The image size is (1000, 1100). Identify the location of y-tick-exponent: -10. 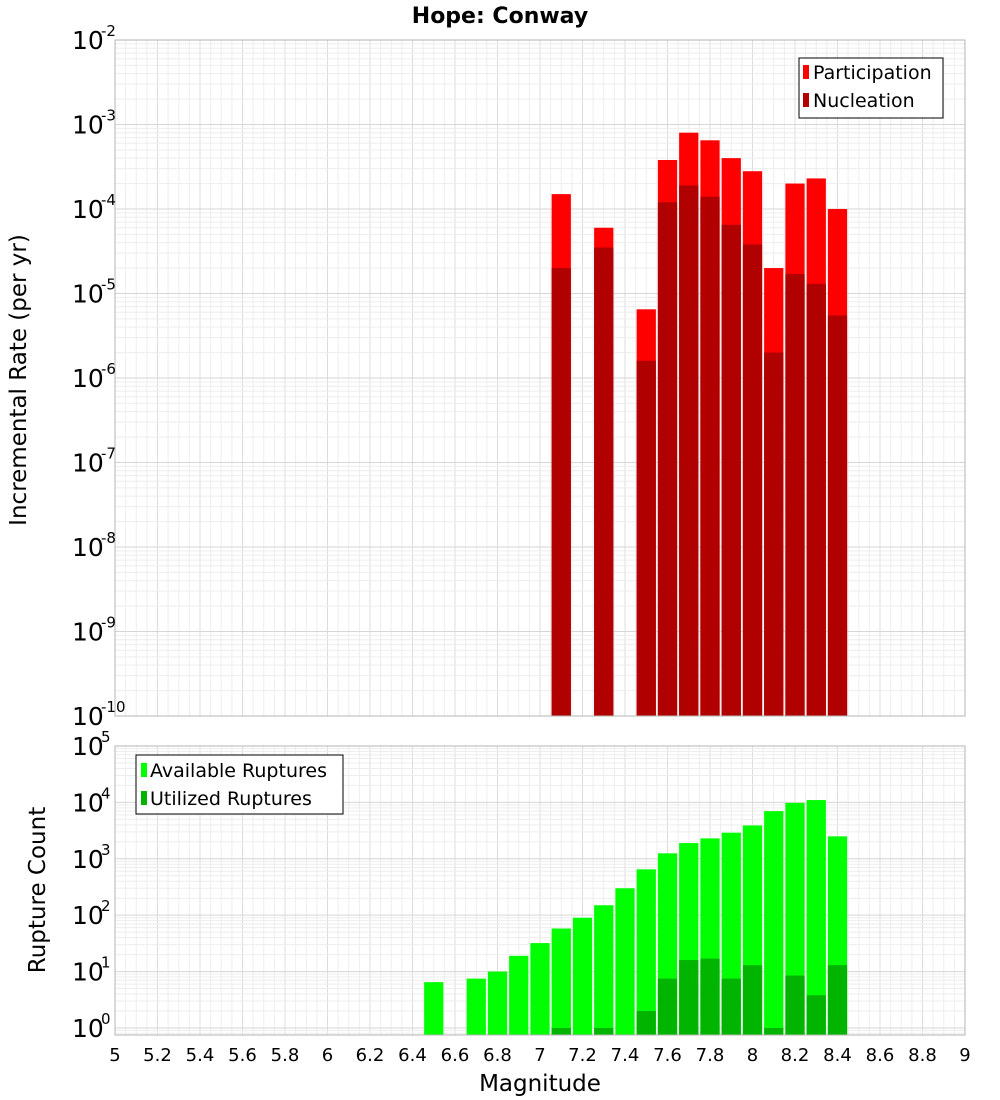
(113, 707).